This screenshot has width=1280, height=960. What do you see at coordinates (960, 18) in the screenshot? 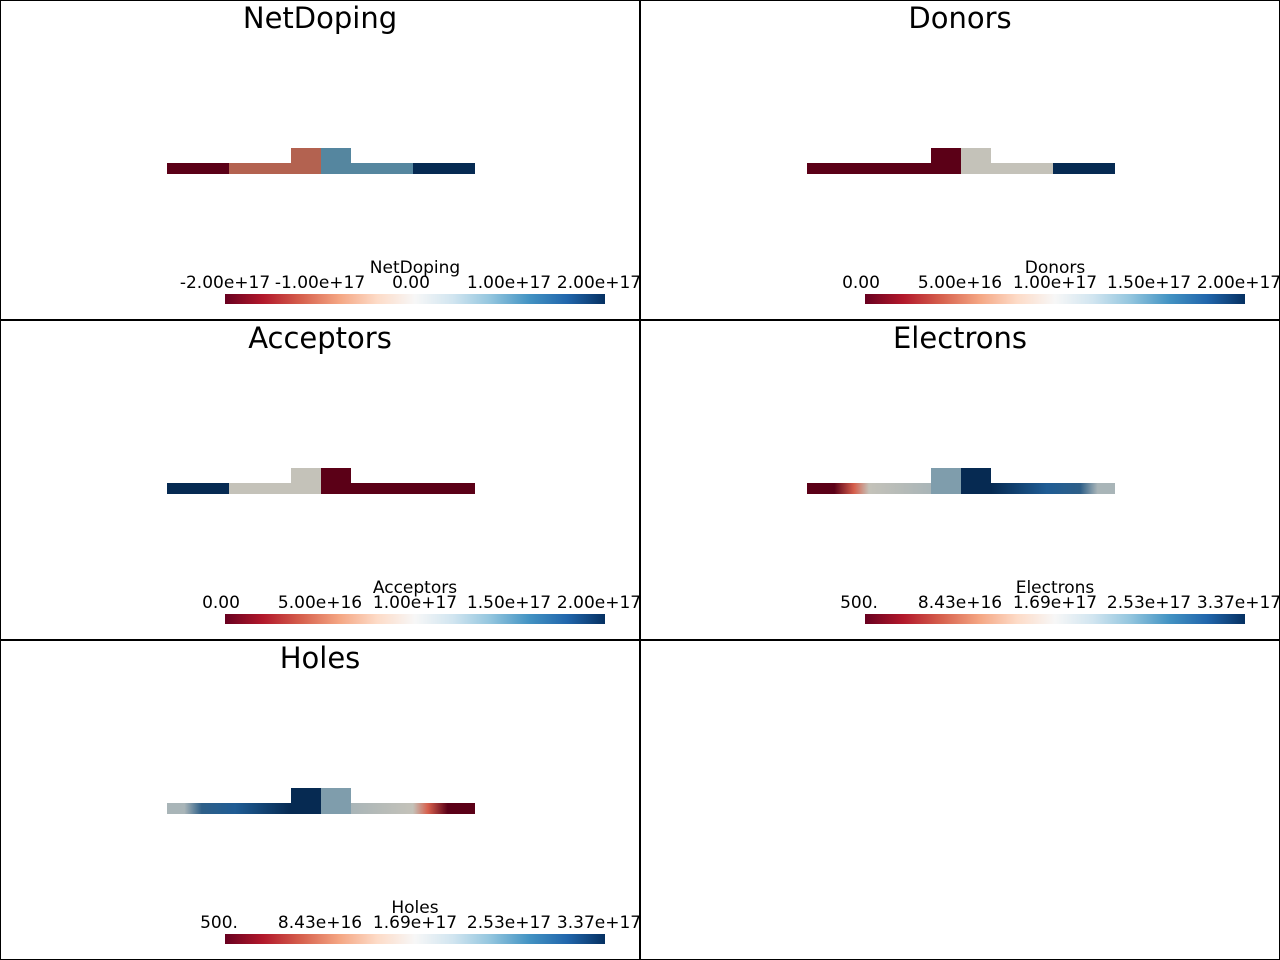
I see `panel-title: Donors` at bounding box center [960, 18].